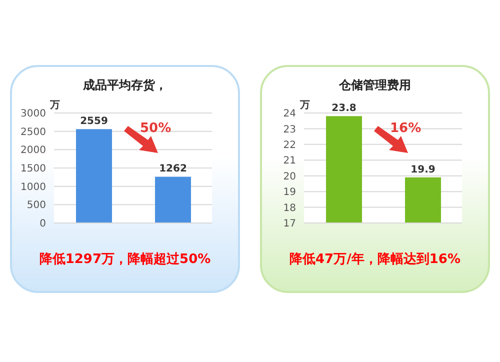 The height and width of the screenshot is (362, 500). Describe the element at coordinates (33, 150) in the screenshot. I see `y-tick-label: 2000` at that location.